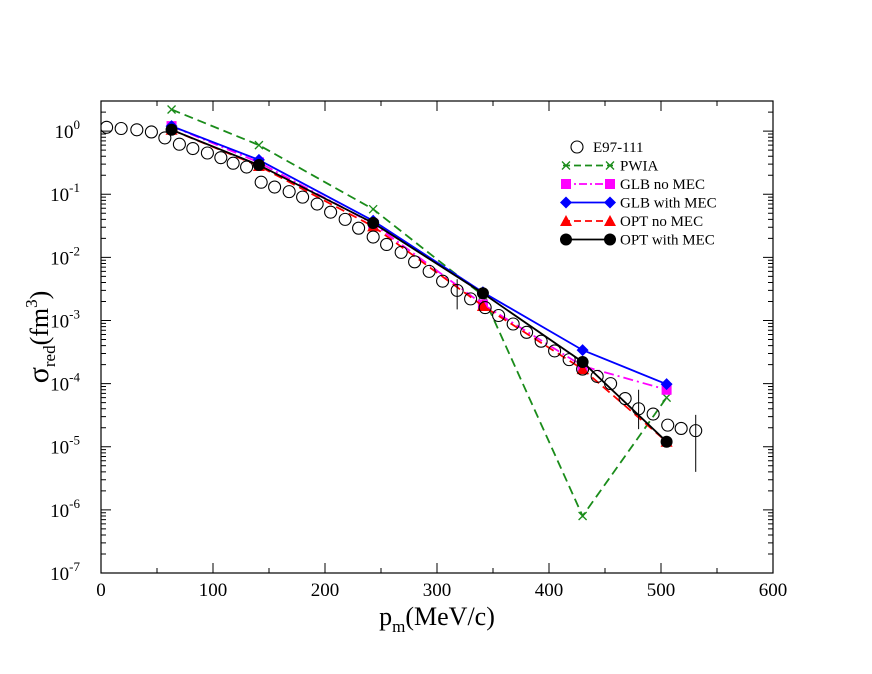 The width and height of the screenshot is (872, 674). Describe the element at coordinates (639, 167) in the screenshot. I see `legend-label: PWIA` at that location.